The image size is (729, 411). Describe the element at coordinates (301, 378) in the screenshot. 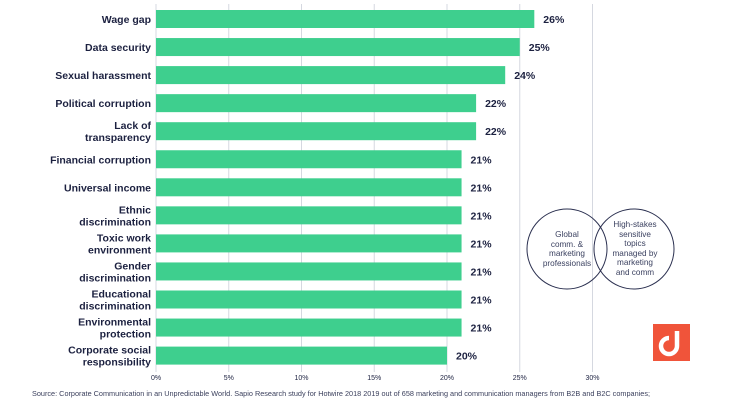

I see `x-tick-label: 10%` at that location.